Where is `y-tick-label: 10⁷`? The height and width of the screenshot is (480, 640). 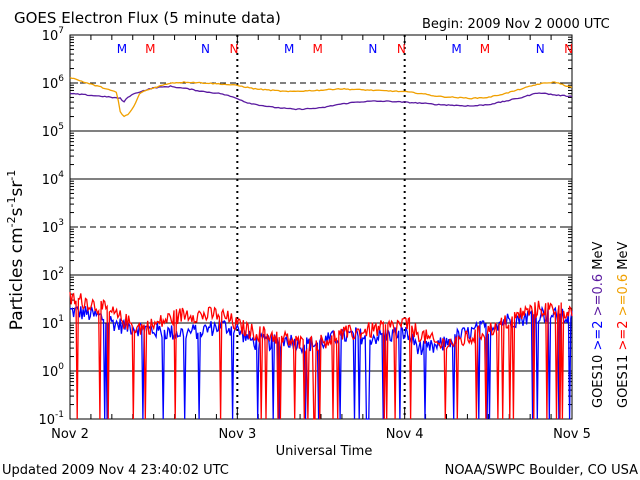
y-tick-label: 10⁷ is located at coordinates (53, 35).